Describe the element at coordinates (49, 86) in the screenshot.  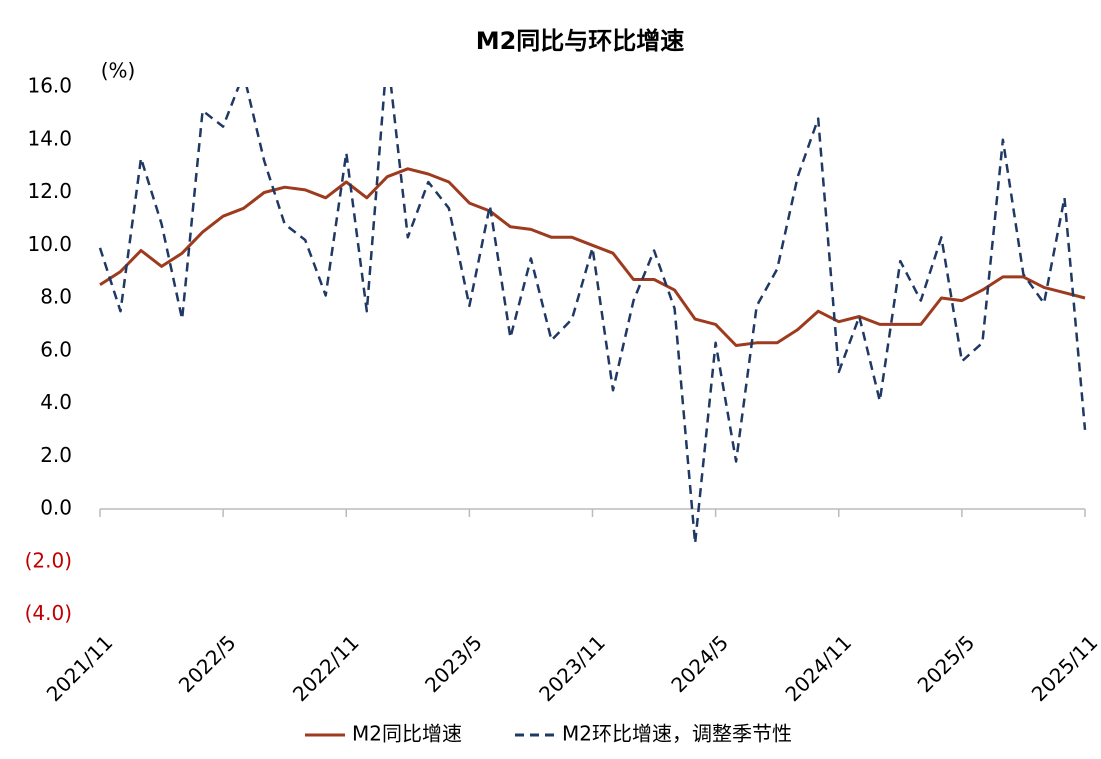
I see `y-tick-label: 16.0` at that location.